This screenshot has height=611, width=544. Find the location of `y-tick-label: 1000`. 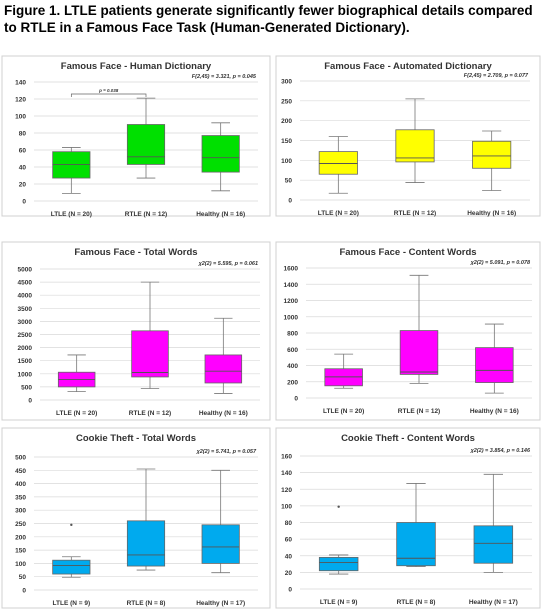

y-tick-label: 1000 is located at coordinates (25, 374).